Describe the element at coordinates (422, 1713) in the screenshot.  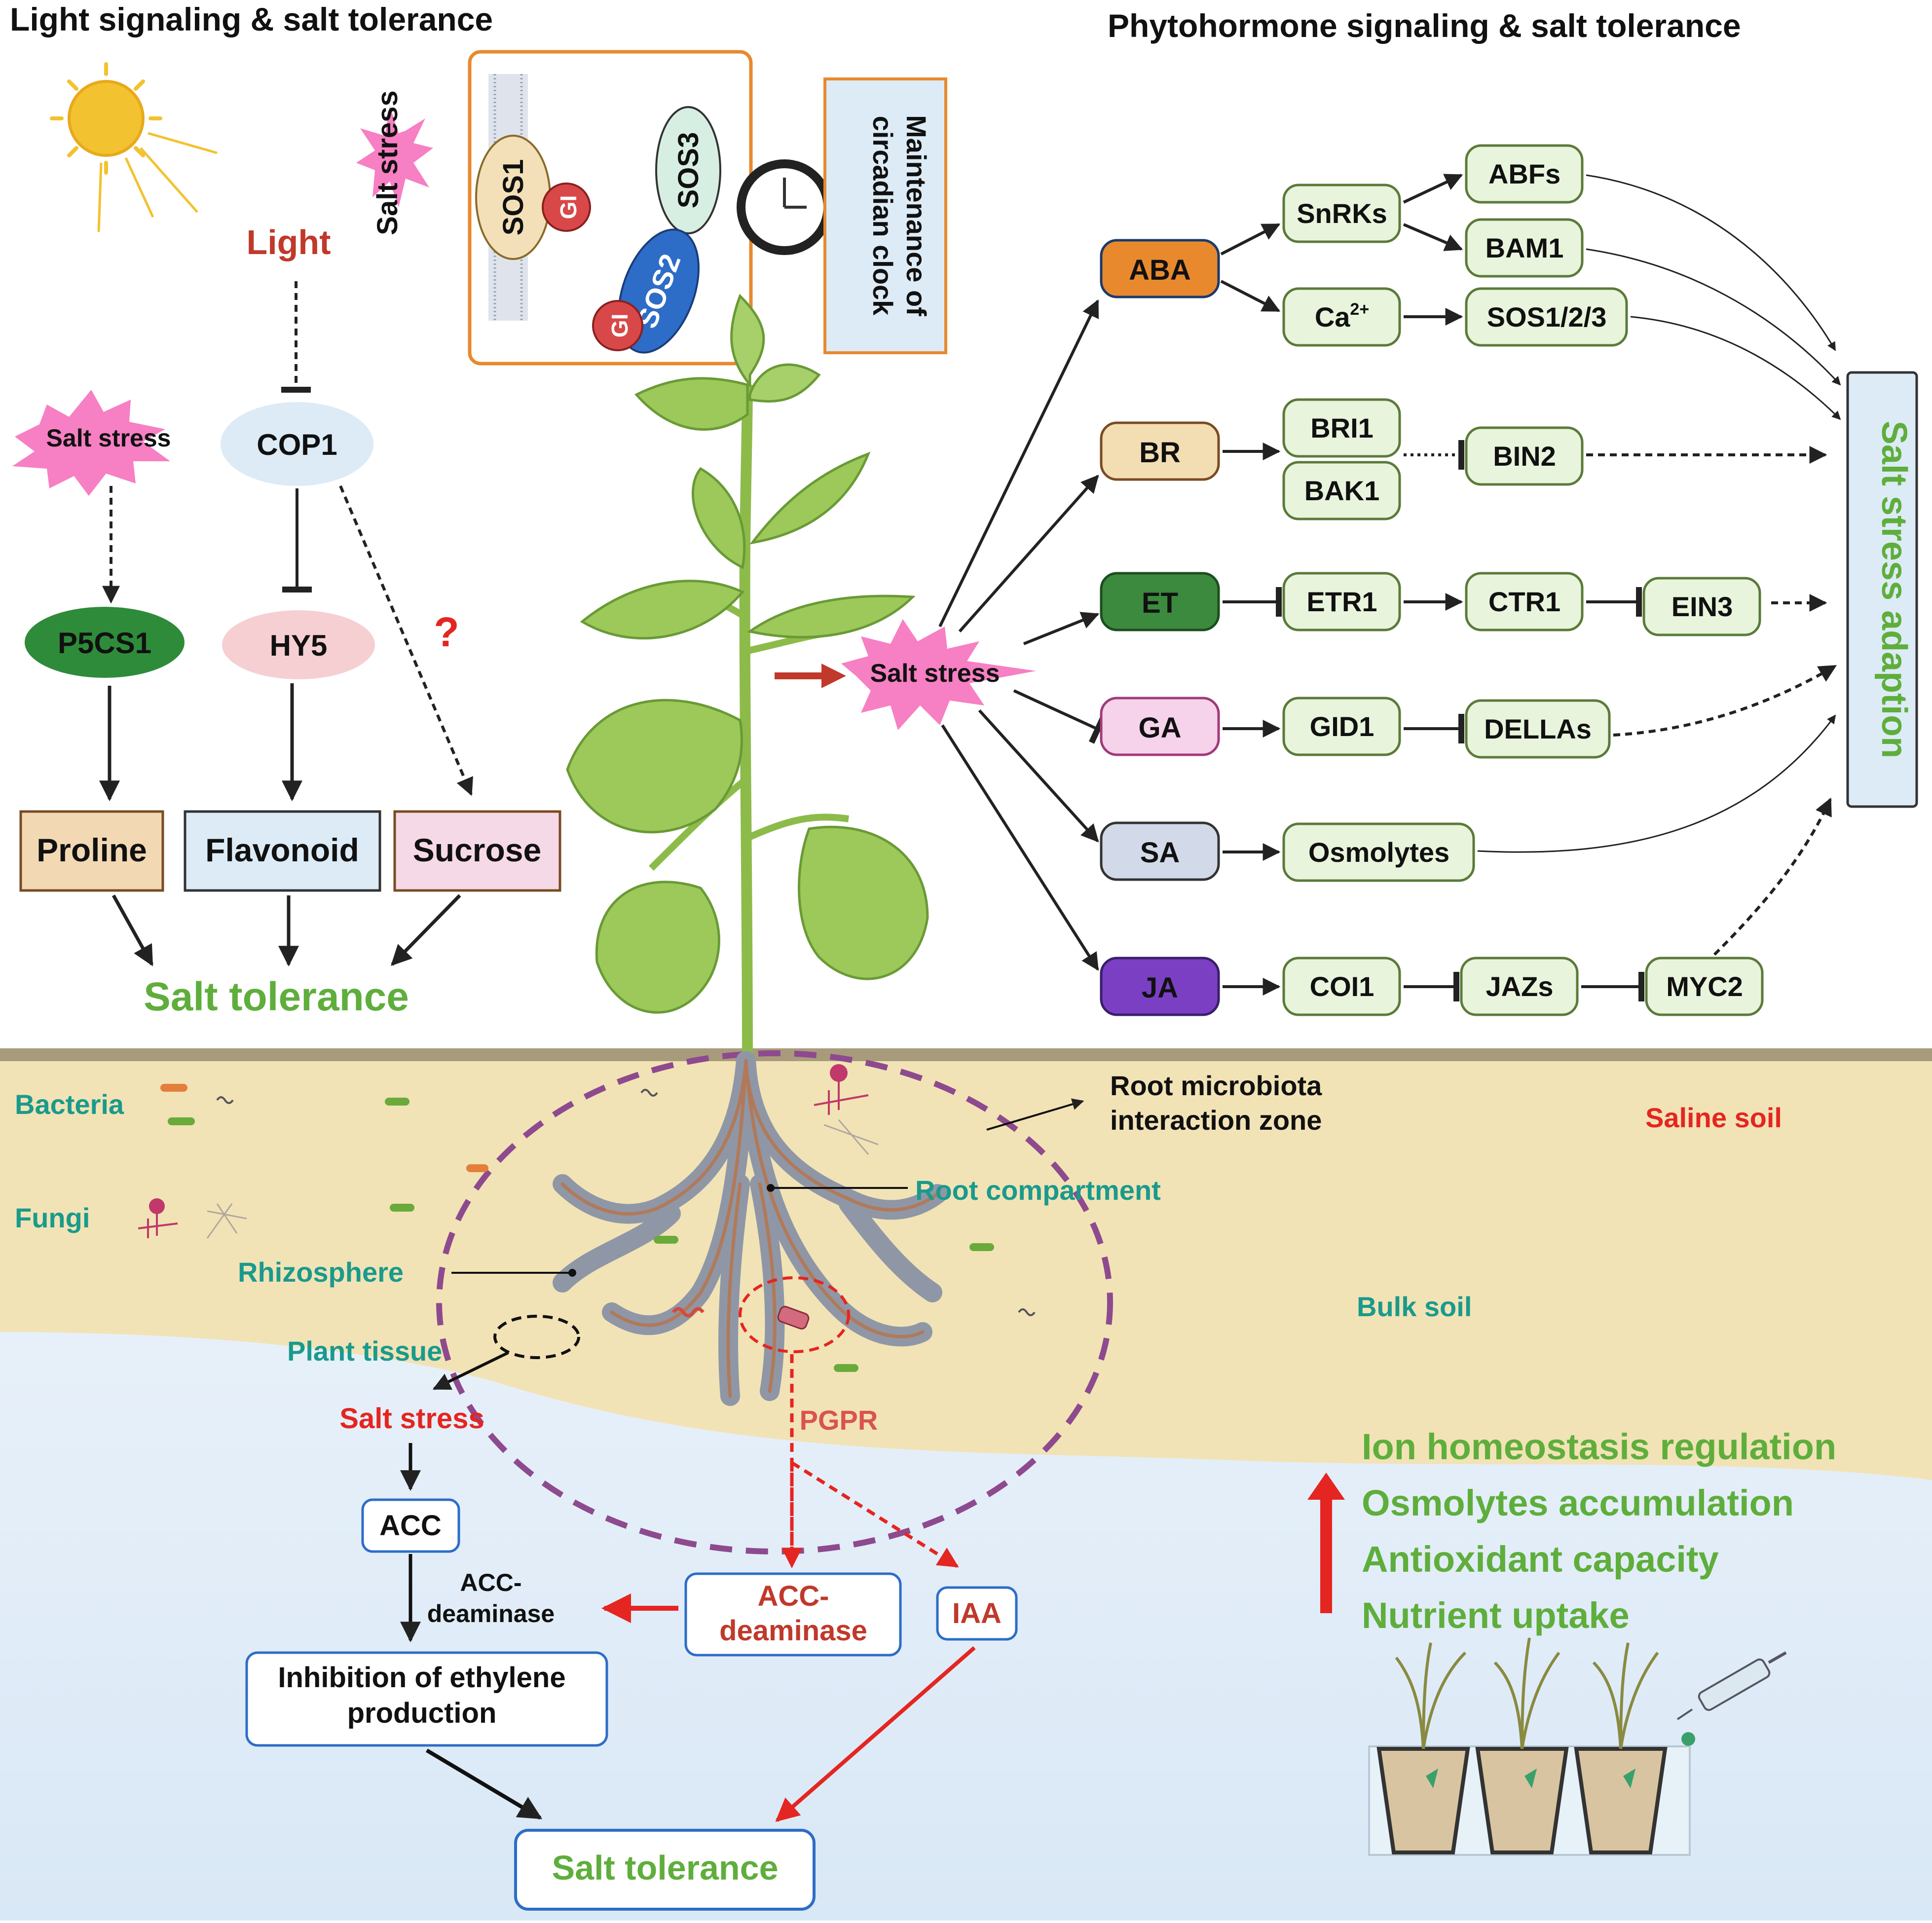
I see `inhibition-label-2: production` at that location.